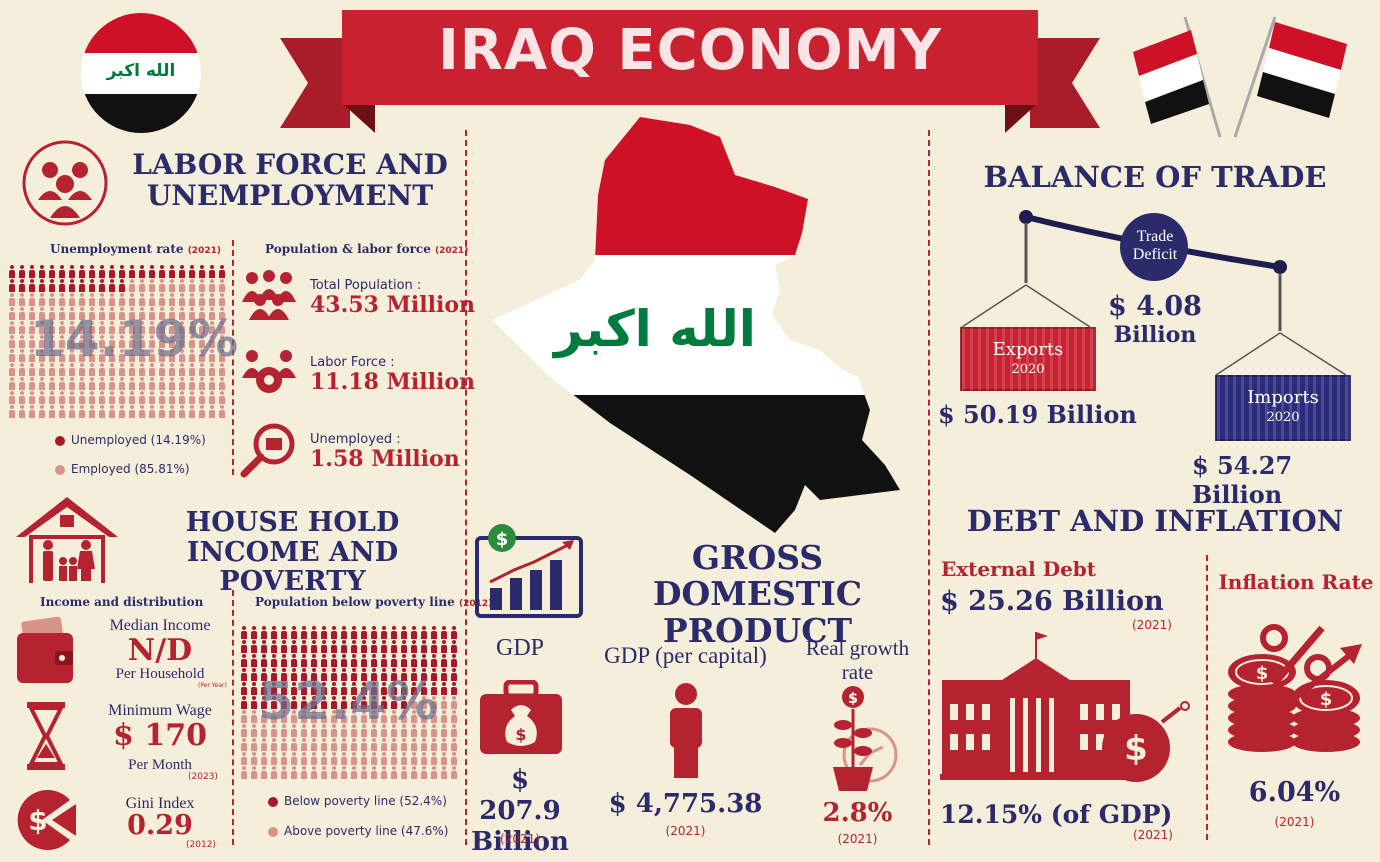 The width and height of the screenshot is (1380, 862). What do you see at coordinates (46, 736) in the screenshot?
I see `hourglass-icon` at bounding box center [46, 736].